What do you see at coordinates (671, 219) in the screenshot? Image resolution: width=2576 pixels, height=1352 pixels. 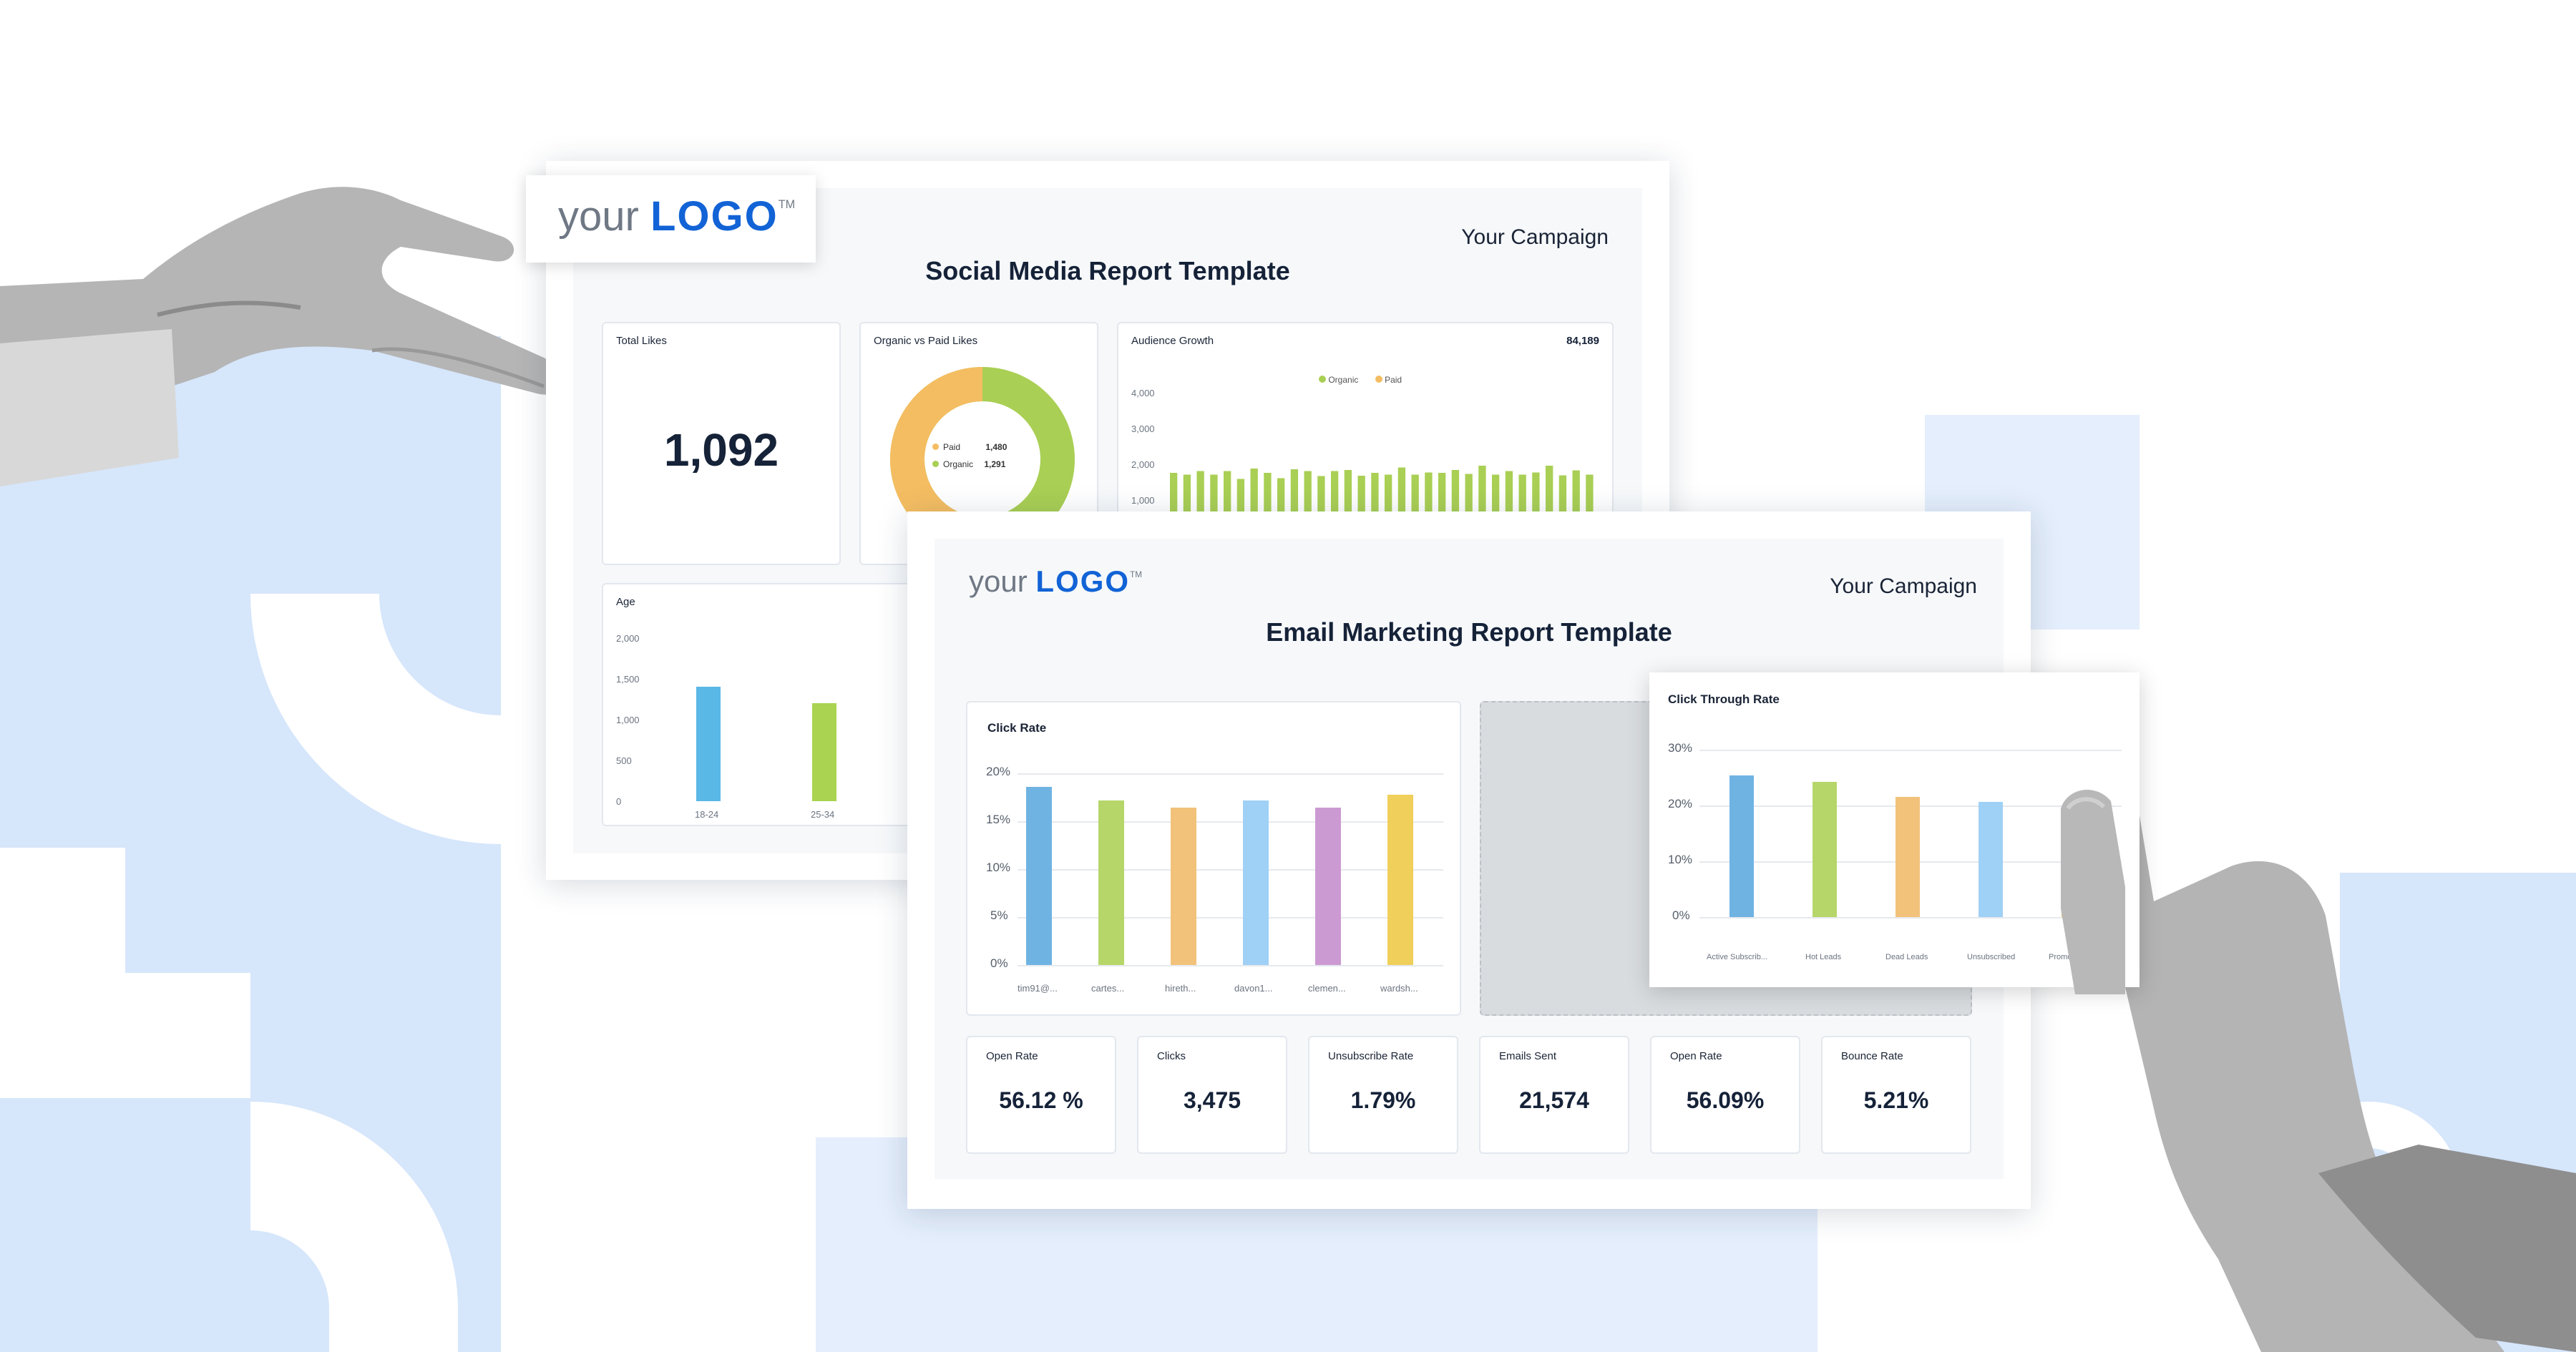 I see `logo-card-top: your LOGOTM` at bounding box center [671, 219].